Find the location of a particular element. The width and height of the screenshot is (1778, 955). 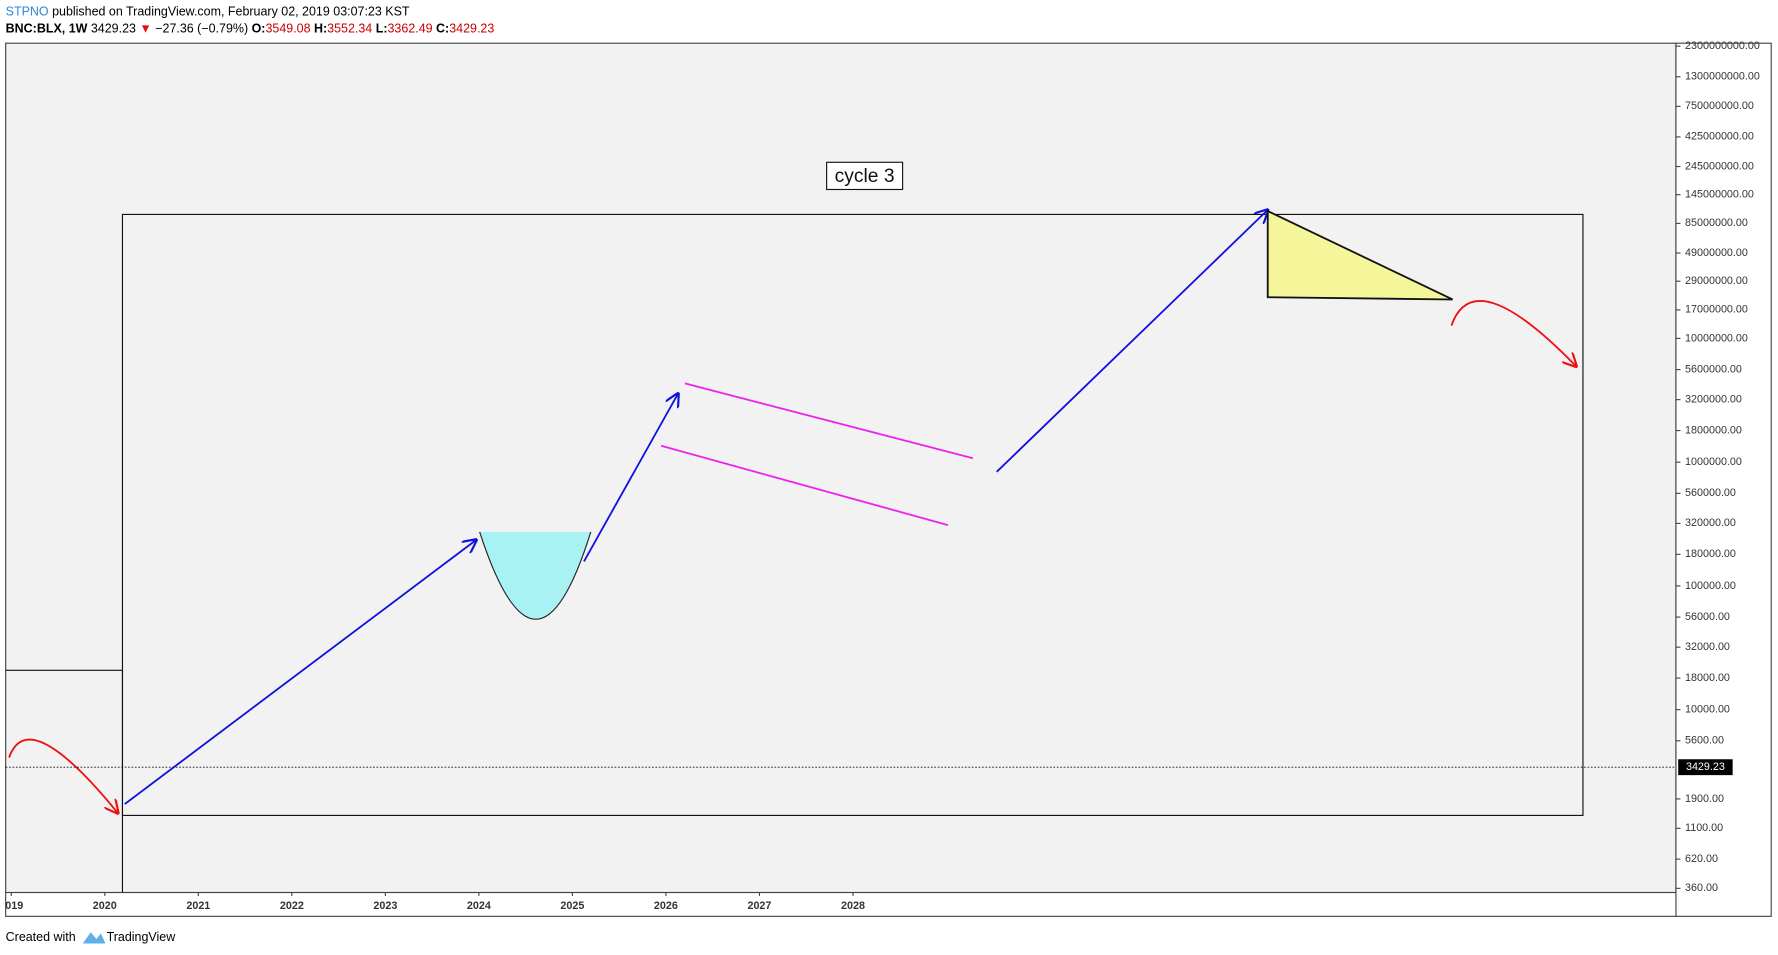

y-tick-label: 245000000.00 is located at coordinates (1719, 166).